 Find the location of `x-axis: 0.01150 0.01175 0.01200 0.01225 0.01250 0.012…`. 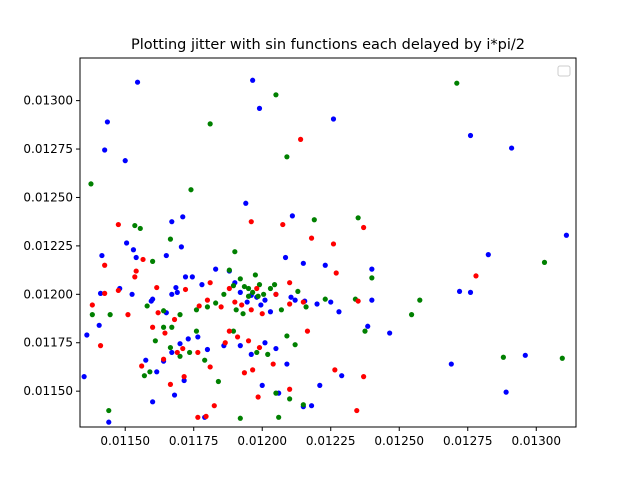

x-axis: 0.01150 0.01175 0.01200 0.01225 0.01250 0.012… is located at coordinates (330, 437).